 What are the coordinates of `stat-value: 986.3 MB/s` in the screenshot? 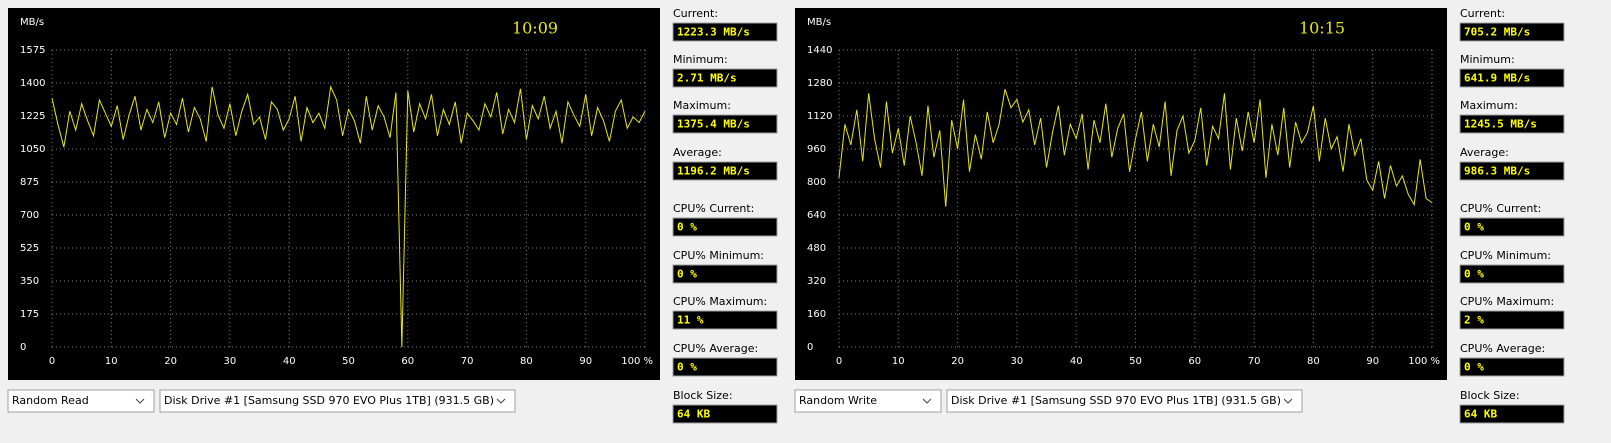 It's located at (1497, 171).